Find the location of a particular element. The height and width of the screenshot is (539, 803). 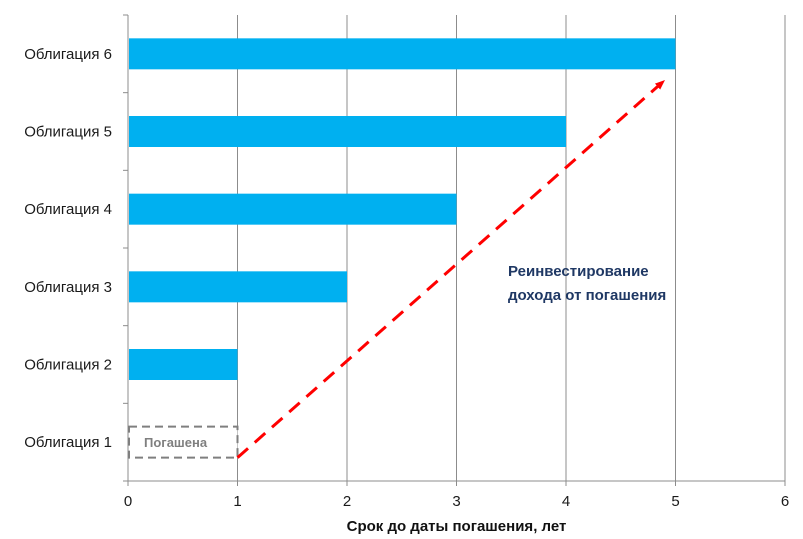

repaid-label: Погашена is located at coordinates (176, 442).